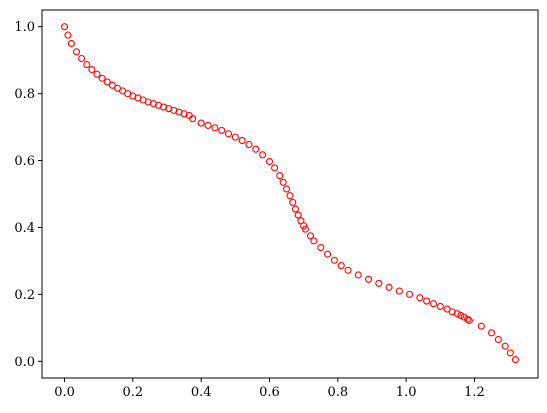 This screenshot has width=547, height=413. Describe the element at coordinates (24, 27) in the screenshot. I see `y-tick-label: 1.0` at that location.